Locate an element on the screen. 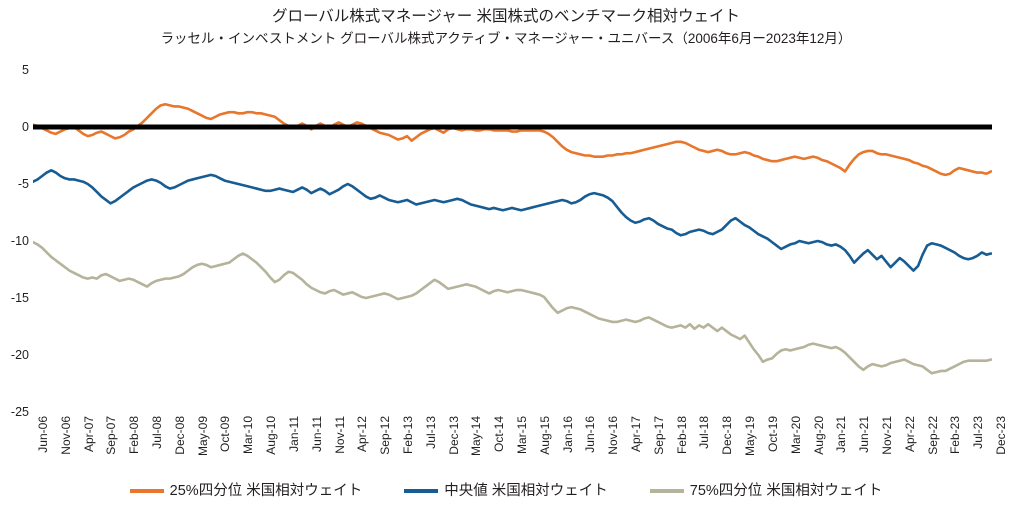 This screenshot has height=521, width=1012. x-axis-tick: Aug-10 is located at coordinates (266, 445).